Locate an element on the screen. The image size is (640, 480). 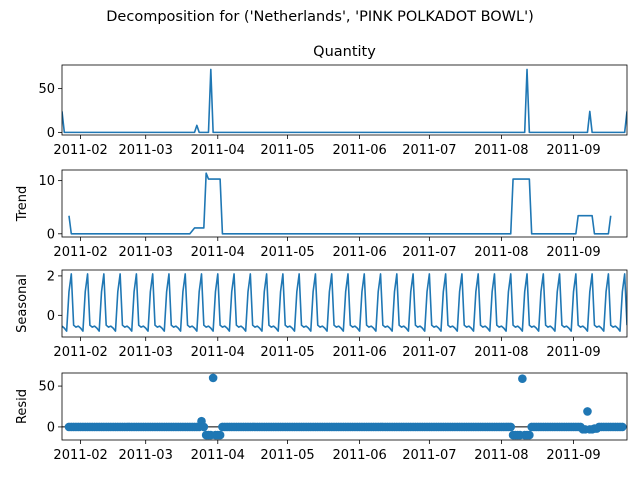
y-tick-label: 10 is located at coordinates (46, 181).